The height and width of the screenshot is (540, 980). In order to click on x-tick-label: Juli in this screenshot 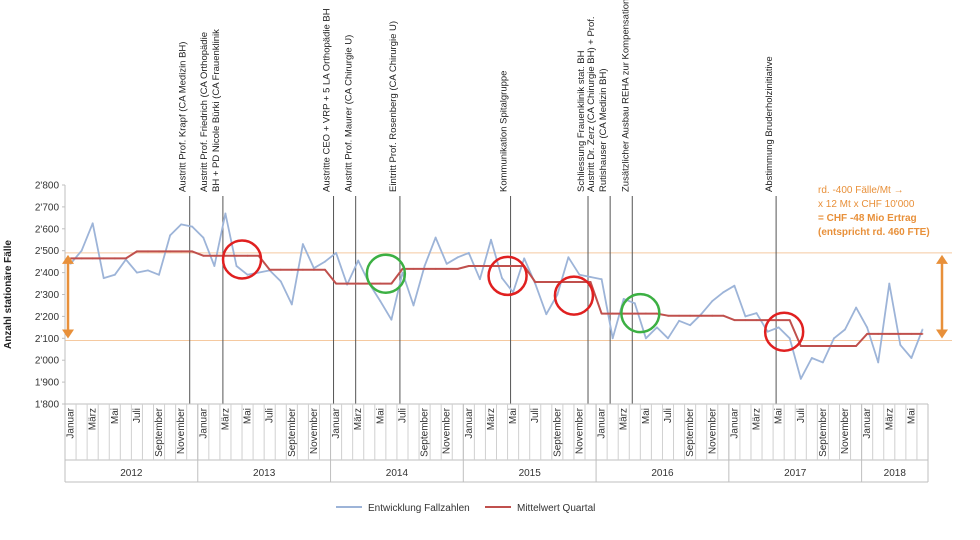, I will do `click(402, 415)`.